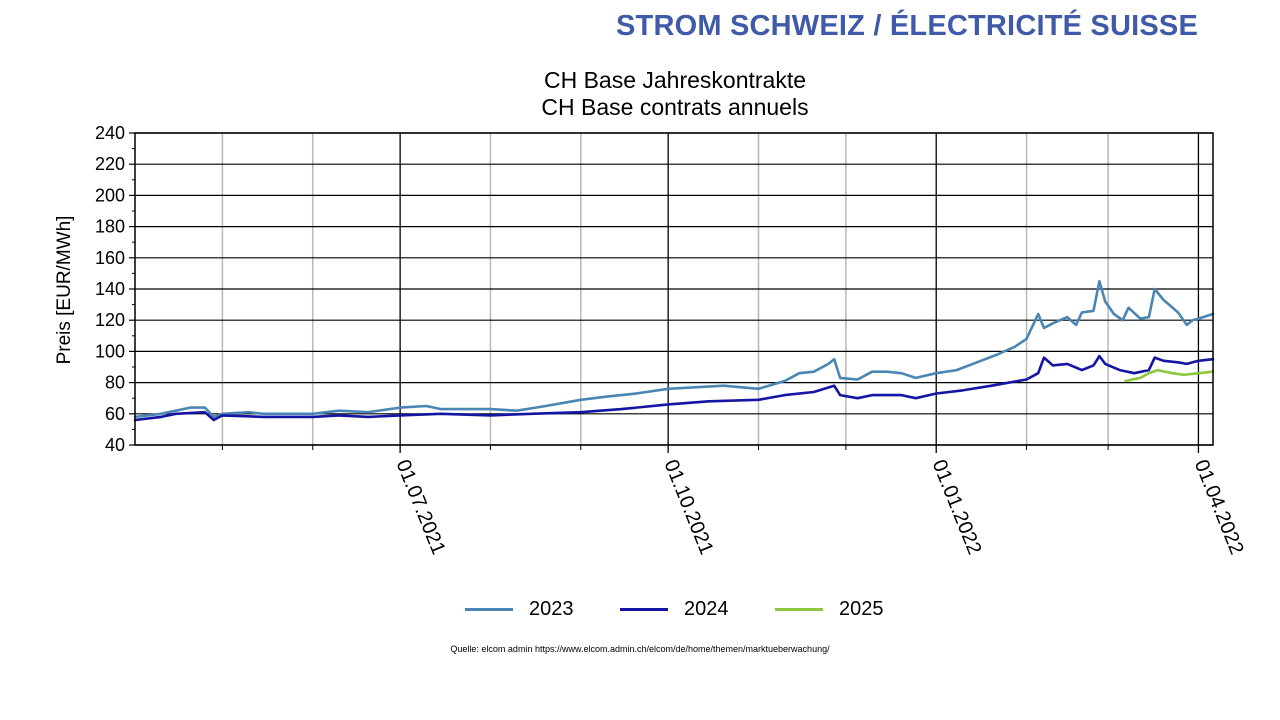  Describe the element at coordinates (110, 258) in the screenshot. I see `y-tick-label-6: 160` at that location.